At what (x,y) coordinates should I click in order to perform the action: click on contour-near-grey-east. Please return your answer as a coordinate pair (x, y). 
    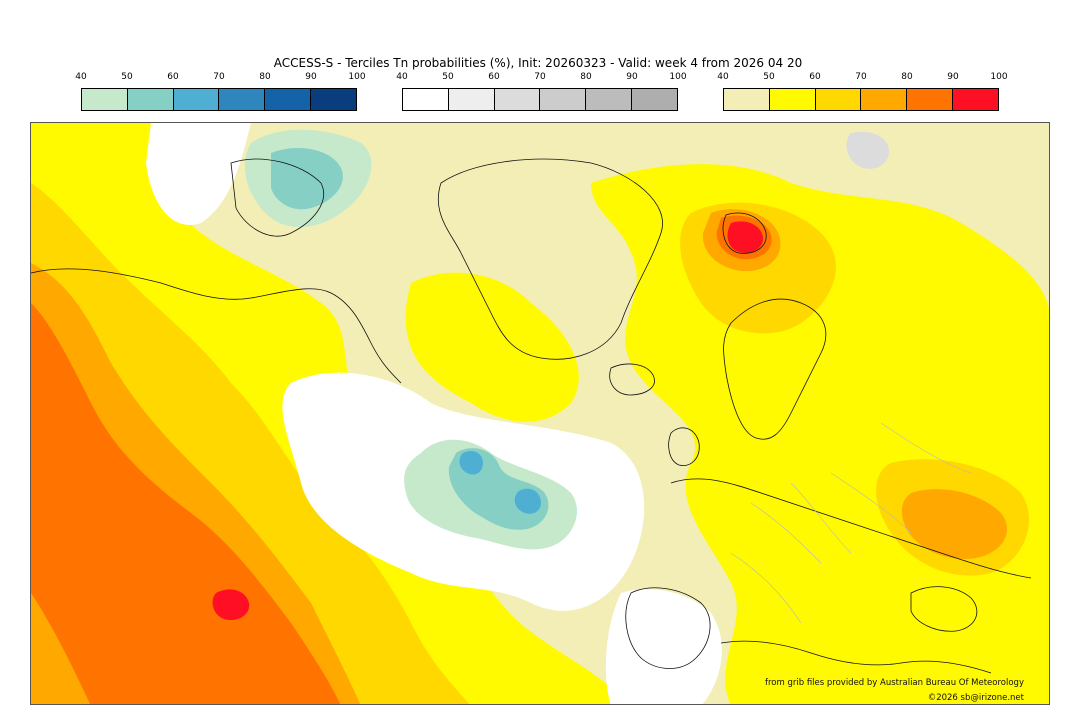
    Looking at the image, I should click on (868, 150).